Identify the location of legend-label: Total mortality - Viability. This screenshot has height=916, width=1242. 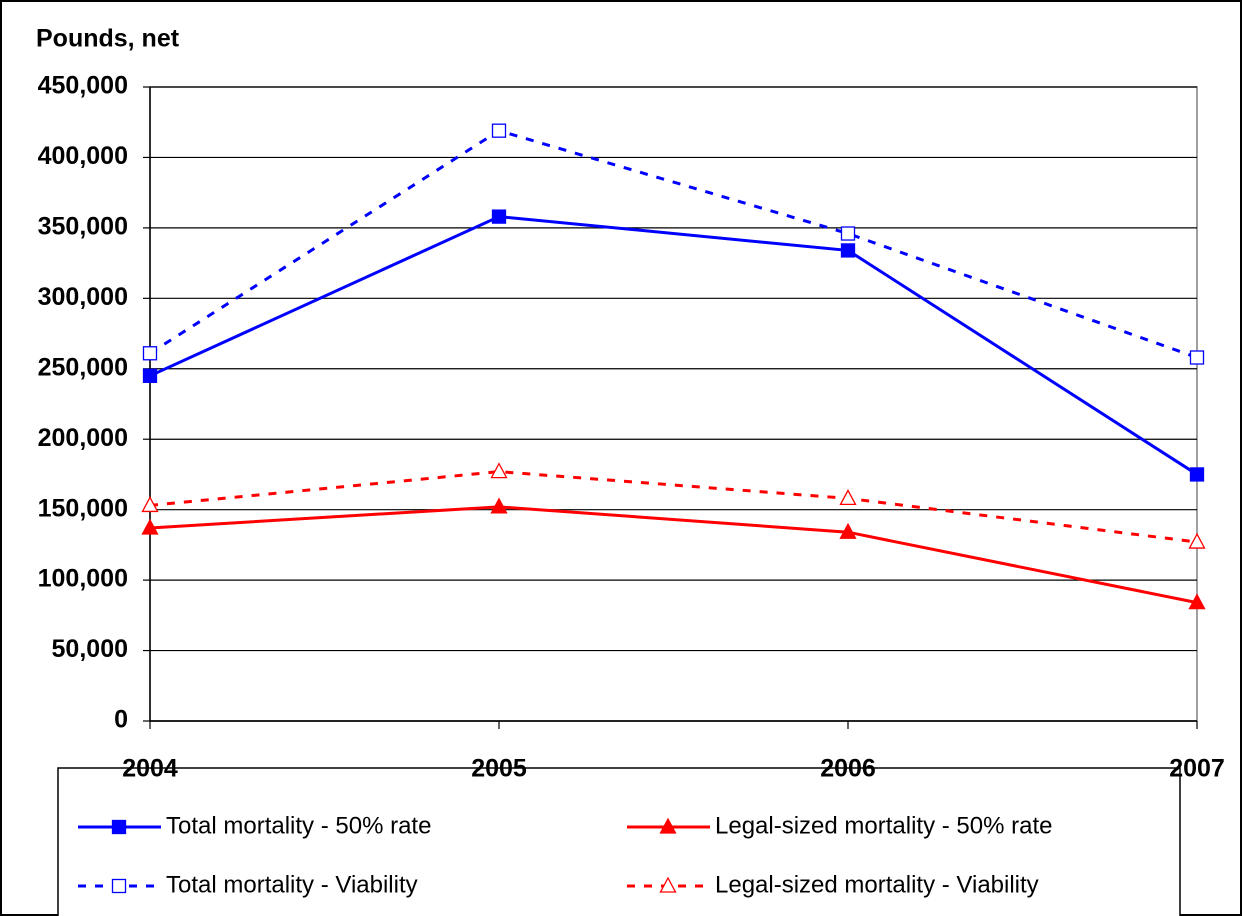
(292, 884).